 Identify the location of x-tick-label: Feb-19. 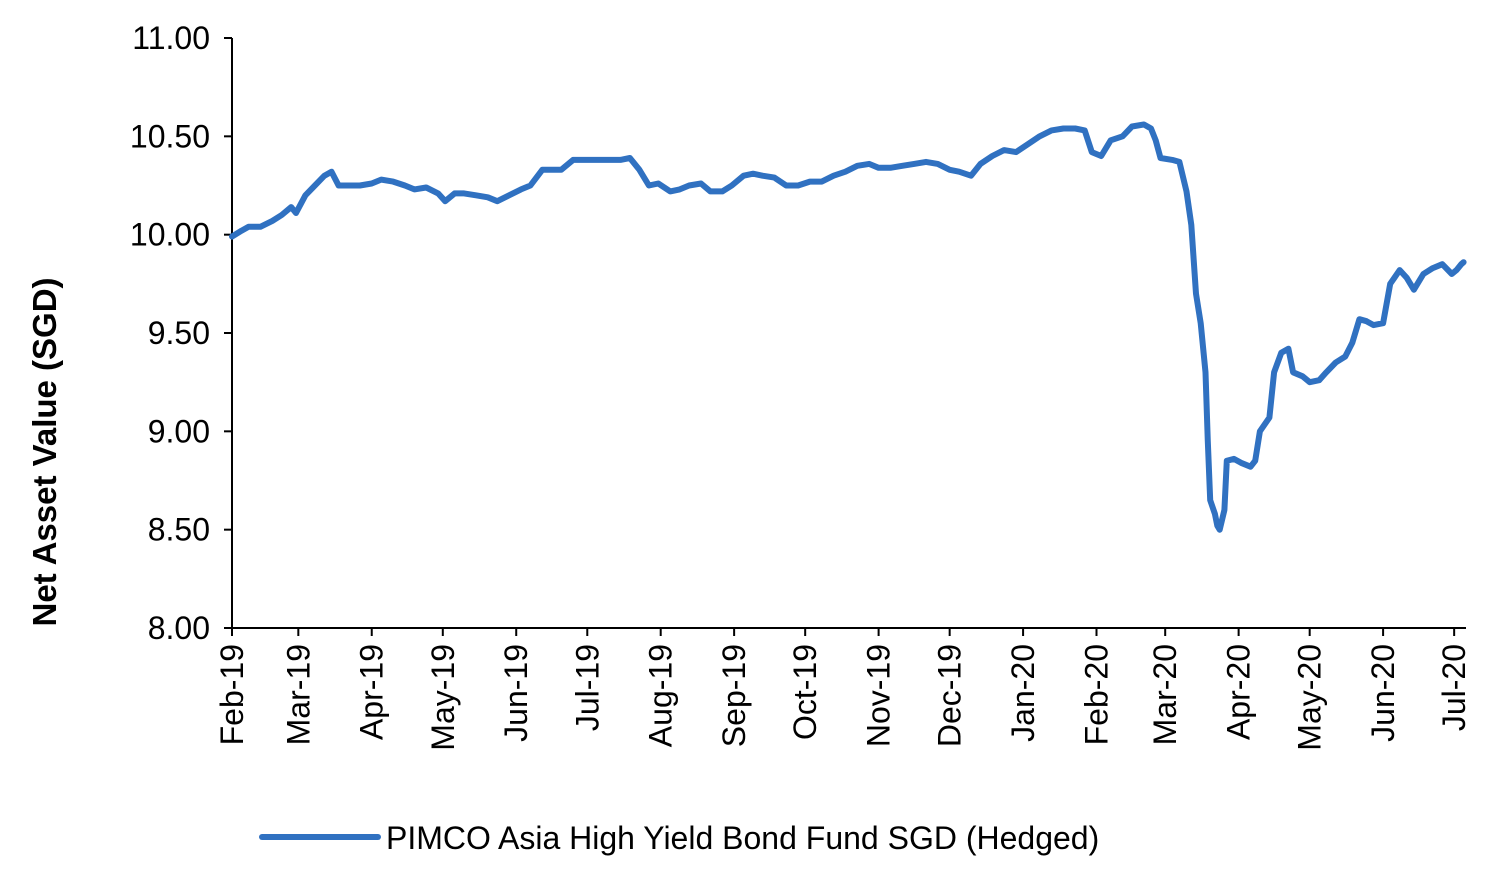
(232, 694).